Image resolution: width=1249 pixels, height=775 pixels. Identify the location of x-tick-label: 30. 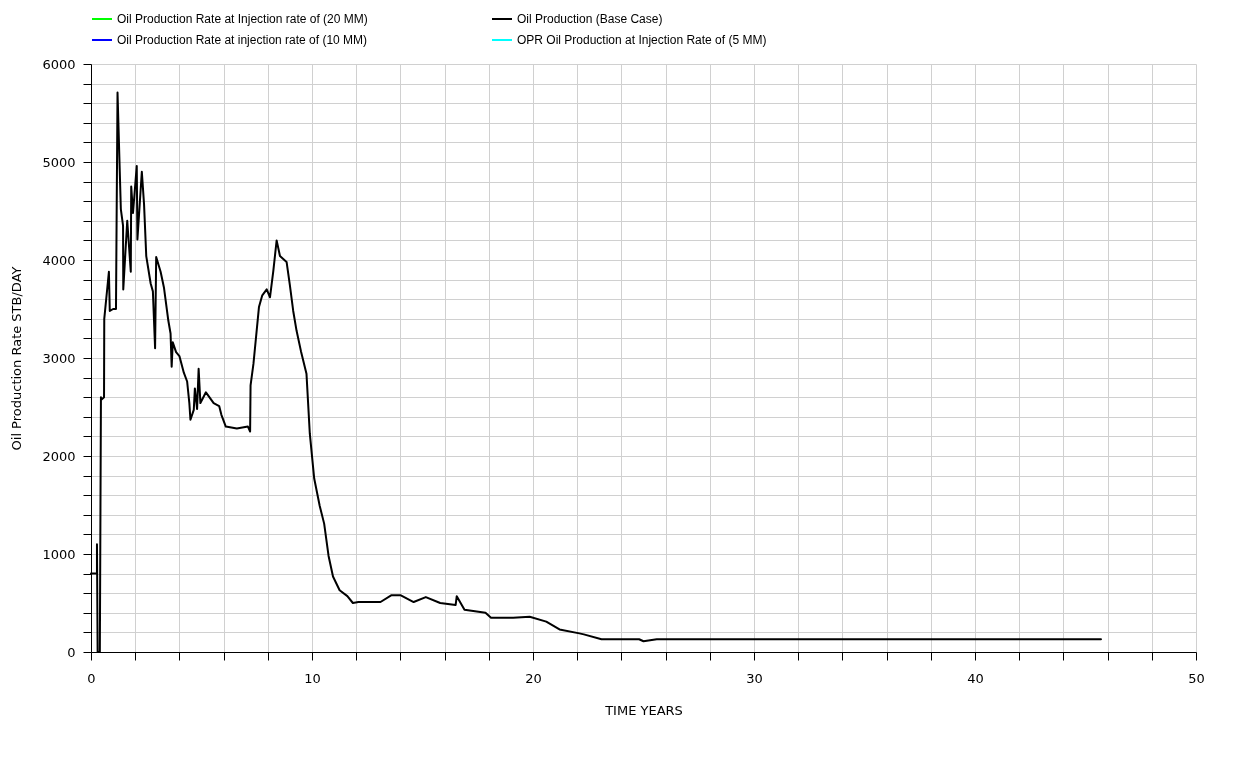
(754, 678).